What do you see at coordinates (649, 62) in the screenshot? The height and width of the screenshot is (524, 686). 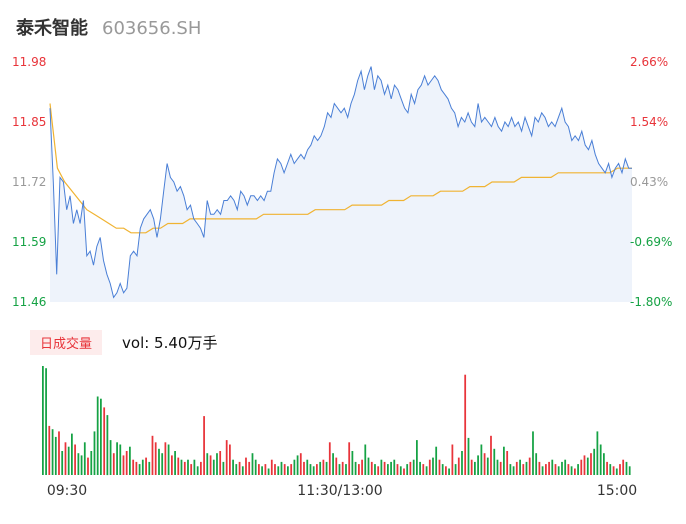 I see `percent-tick-label: 2.66%` at bounding box center [649, 62].